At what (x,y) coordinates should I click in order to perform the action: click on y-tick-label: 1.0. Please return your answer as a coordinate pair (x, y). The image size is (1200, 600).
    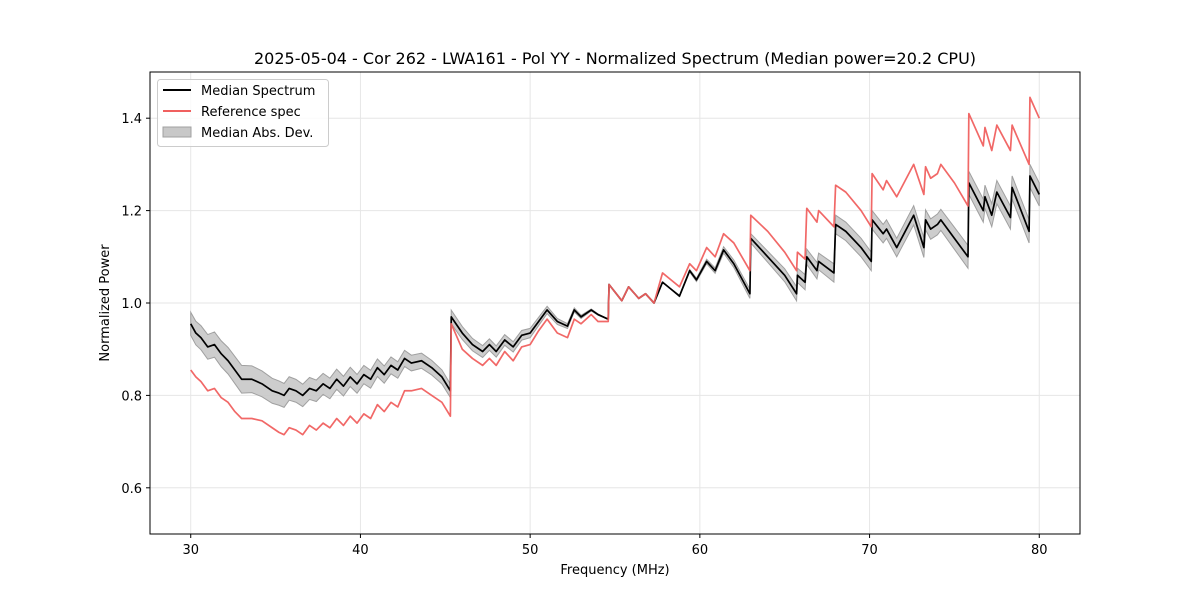
    Looking at the image, I should click on (131, 304).